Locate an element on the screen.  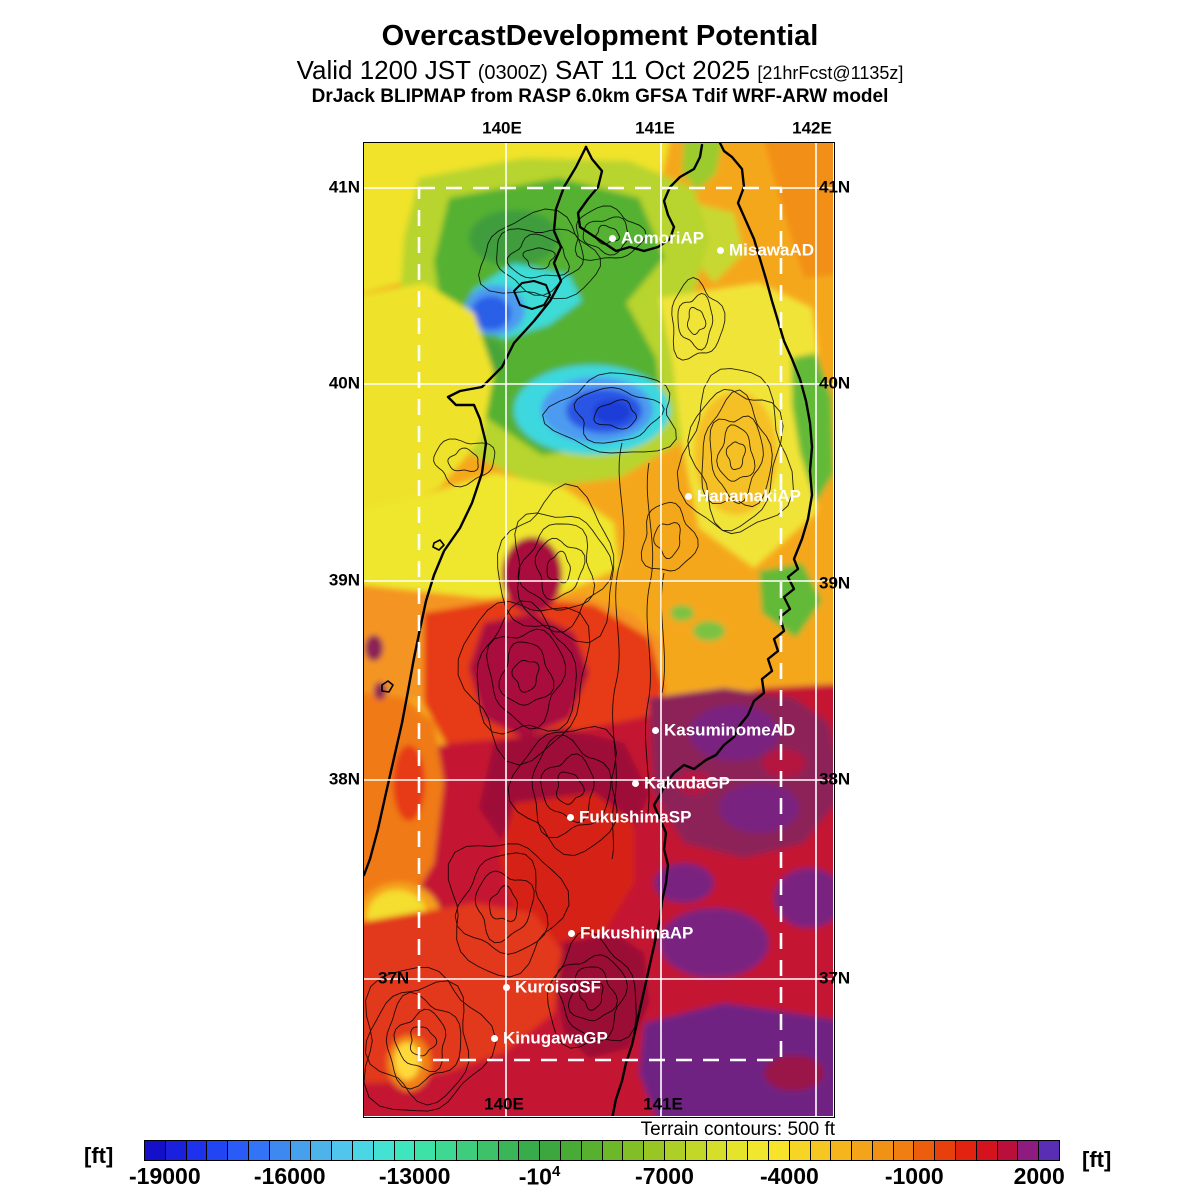
valid-fcst: [21hrFcst@1135z] is located at coordinates (830, 73).